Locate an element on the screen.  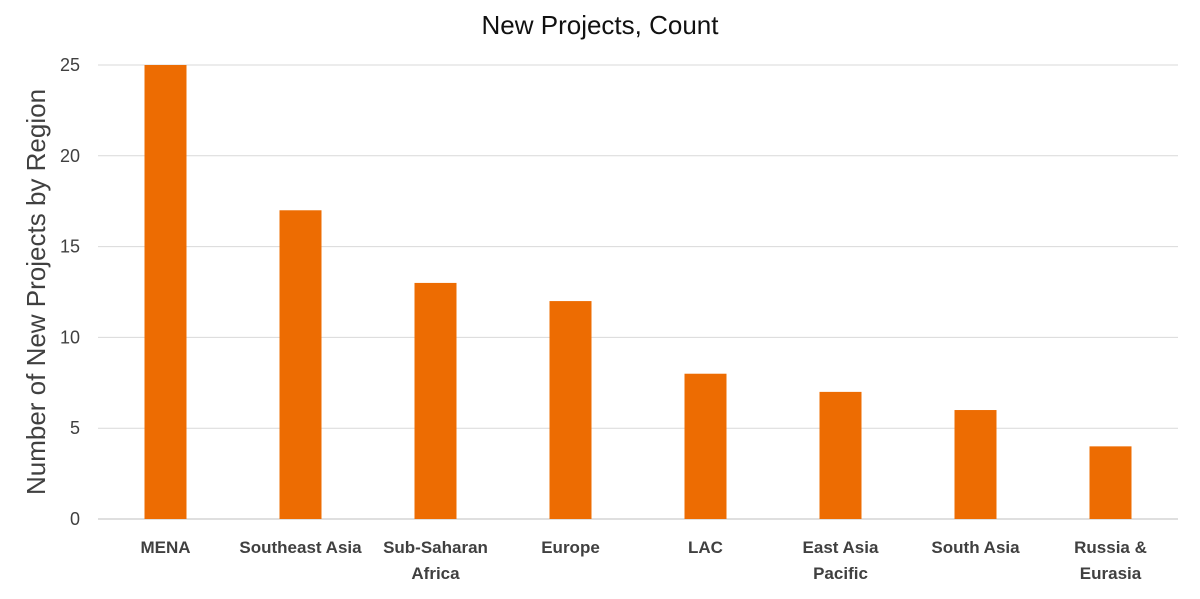
x-tick-label-line: Eurasia is located at coordinates (1111, 573).